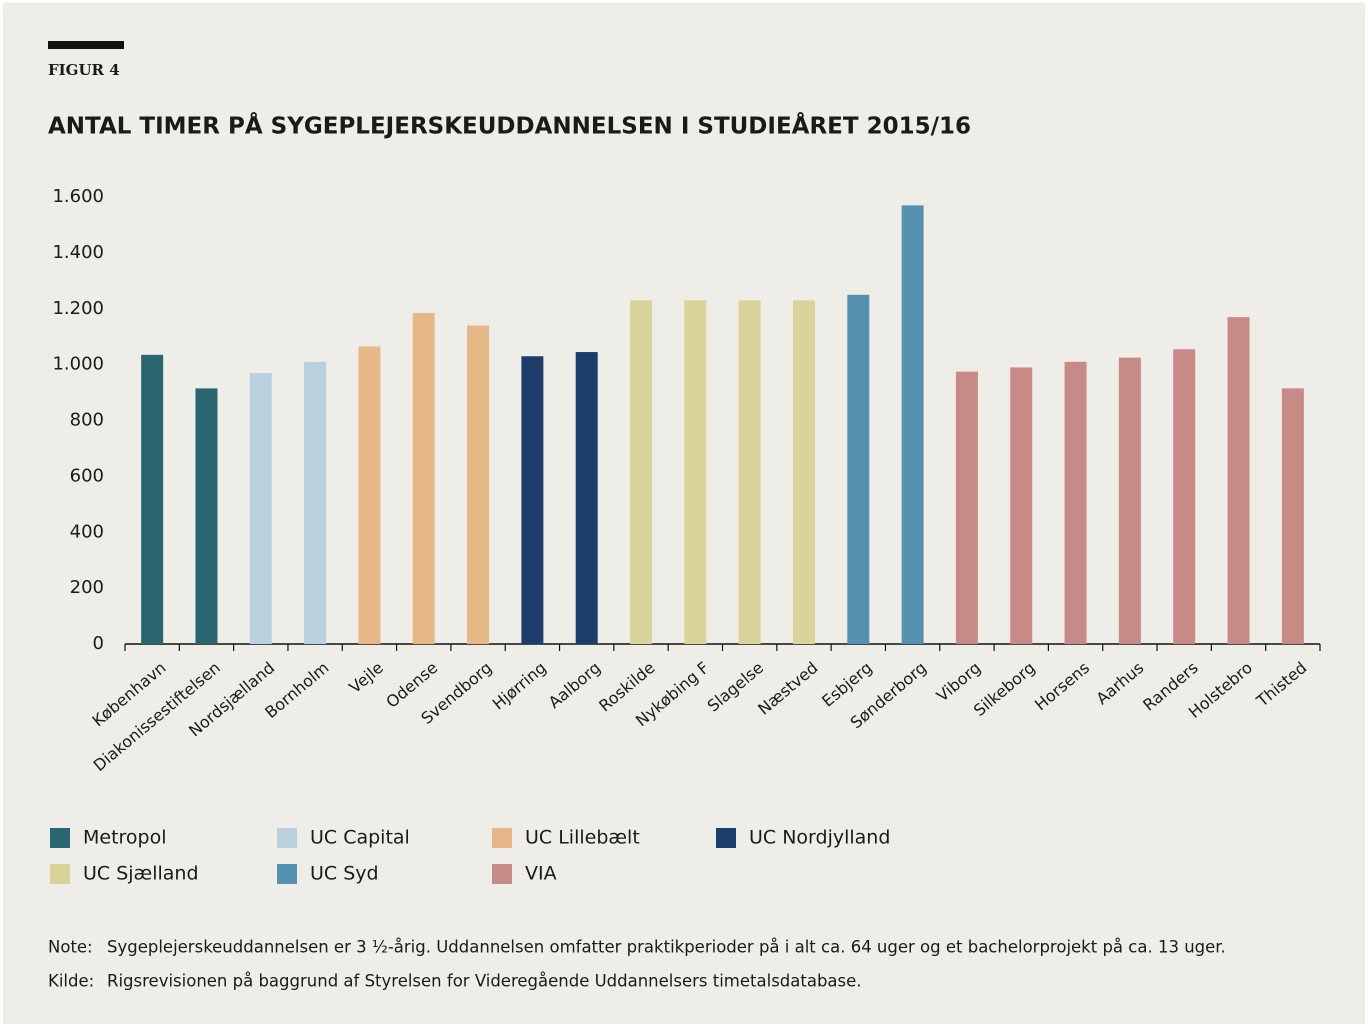  I want to click on legend-label: Metropol, so click(125, 838).